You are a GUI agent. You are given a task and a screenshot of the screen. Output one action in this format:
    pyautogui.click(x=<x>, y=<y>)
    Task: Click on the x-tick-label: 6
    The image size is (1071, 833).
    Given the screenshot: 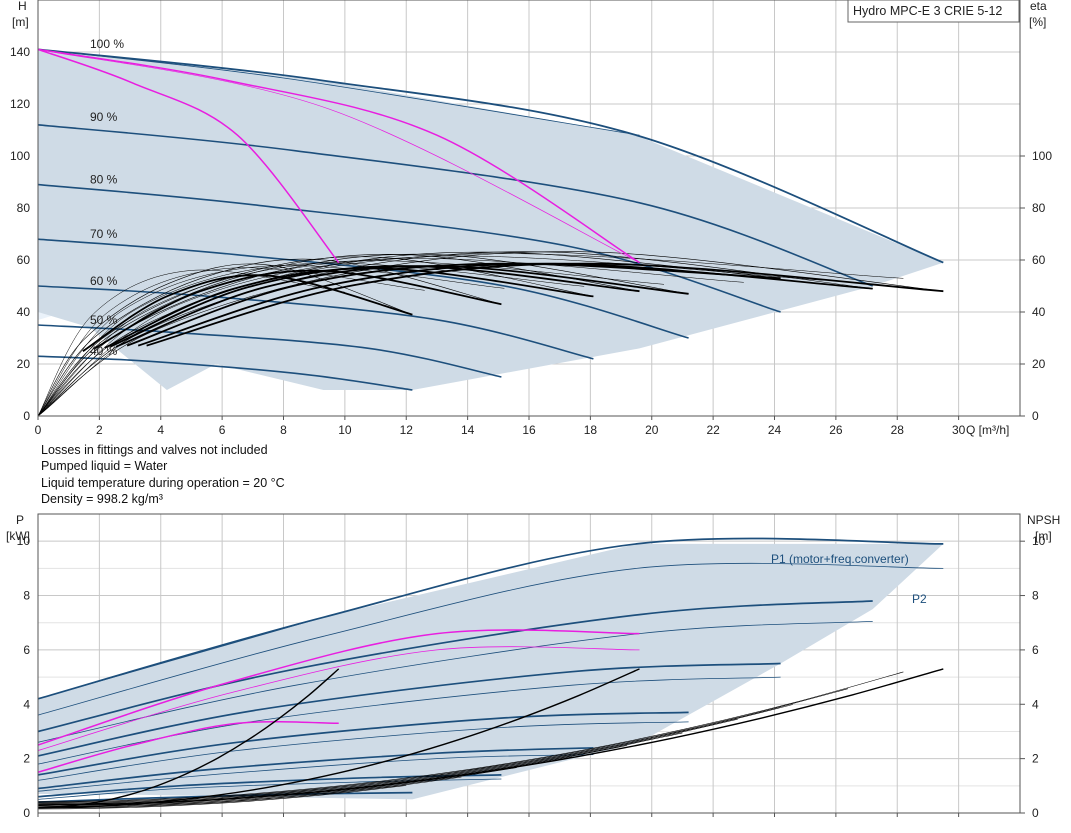 What is the action you would take?
    pyautogui.click(x=222, y=430)
    